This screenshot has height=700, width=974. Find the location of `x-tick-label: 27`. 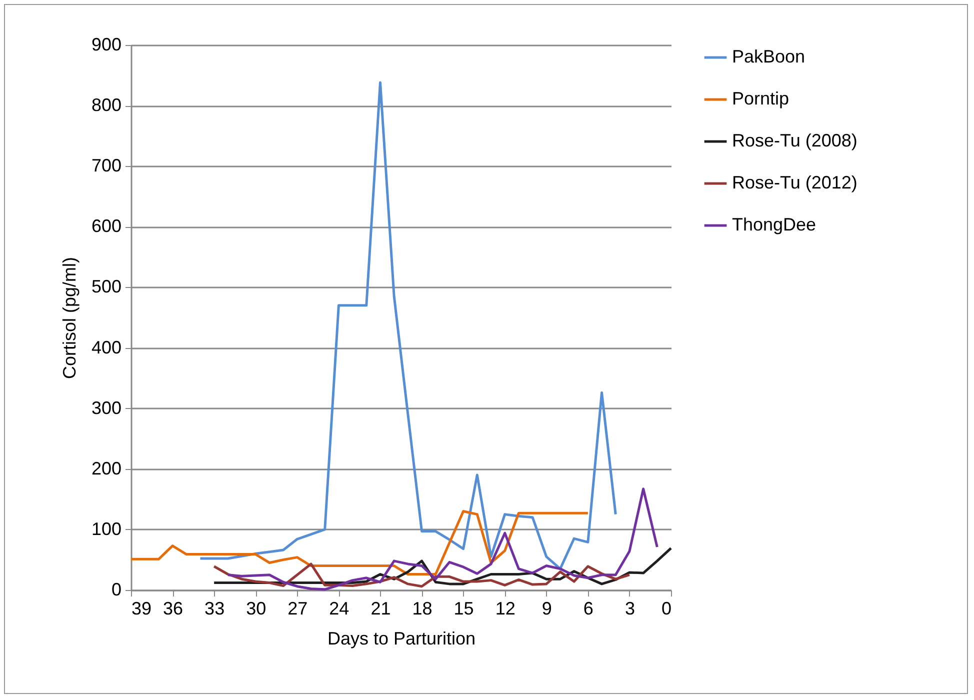

x-tick-label: 27 is located at coordinates (298, 608).